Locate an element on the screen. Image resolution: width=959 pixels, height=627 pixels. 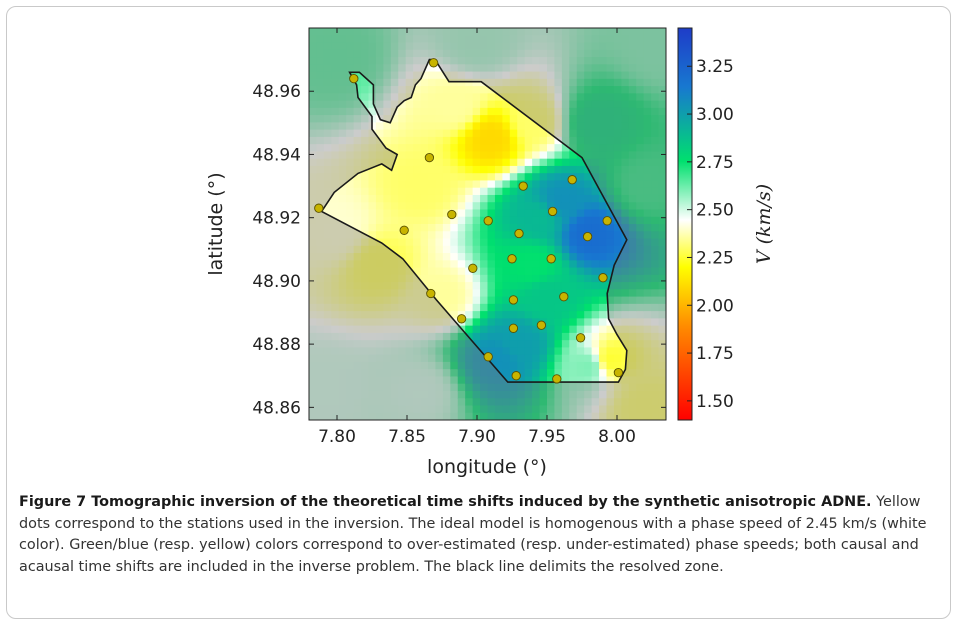
station-dot is located at coordinates (512, 259).